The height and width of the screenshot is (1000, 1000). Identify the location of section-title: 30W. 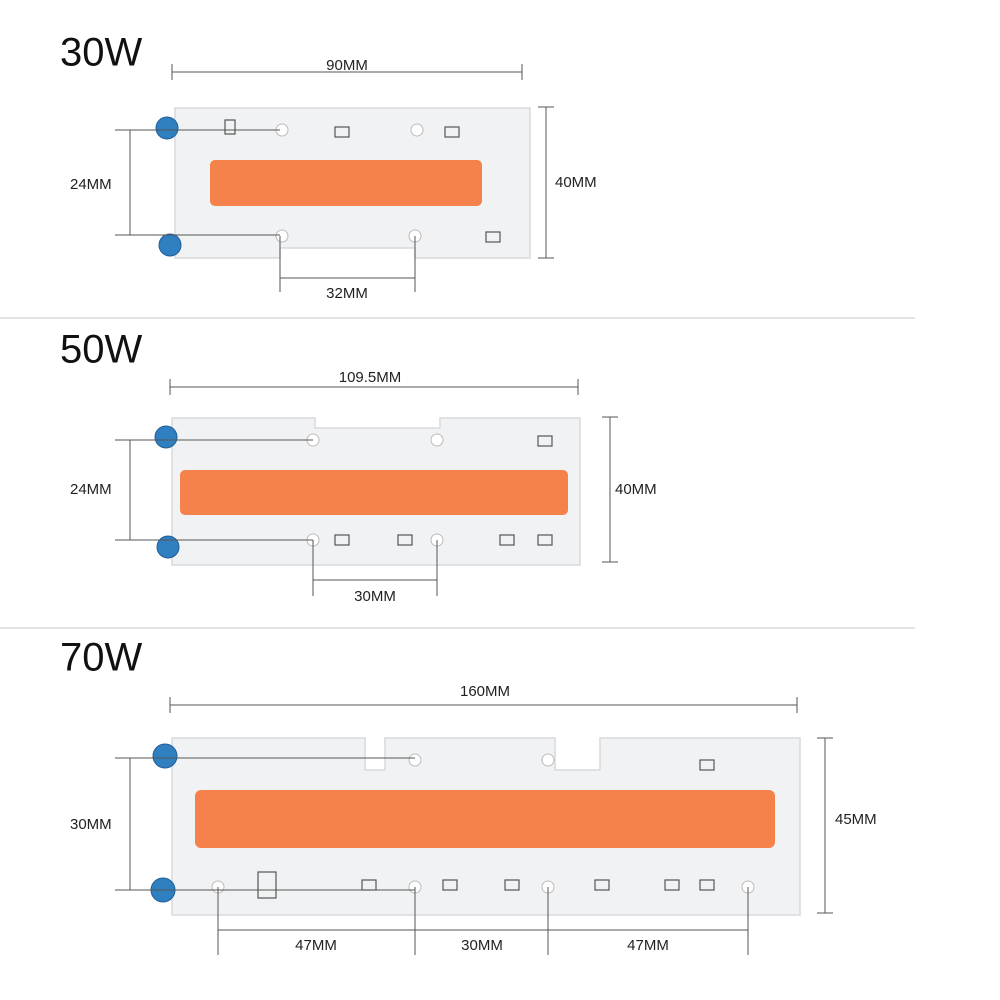
(101, 53).